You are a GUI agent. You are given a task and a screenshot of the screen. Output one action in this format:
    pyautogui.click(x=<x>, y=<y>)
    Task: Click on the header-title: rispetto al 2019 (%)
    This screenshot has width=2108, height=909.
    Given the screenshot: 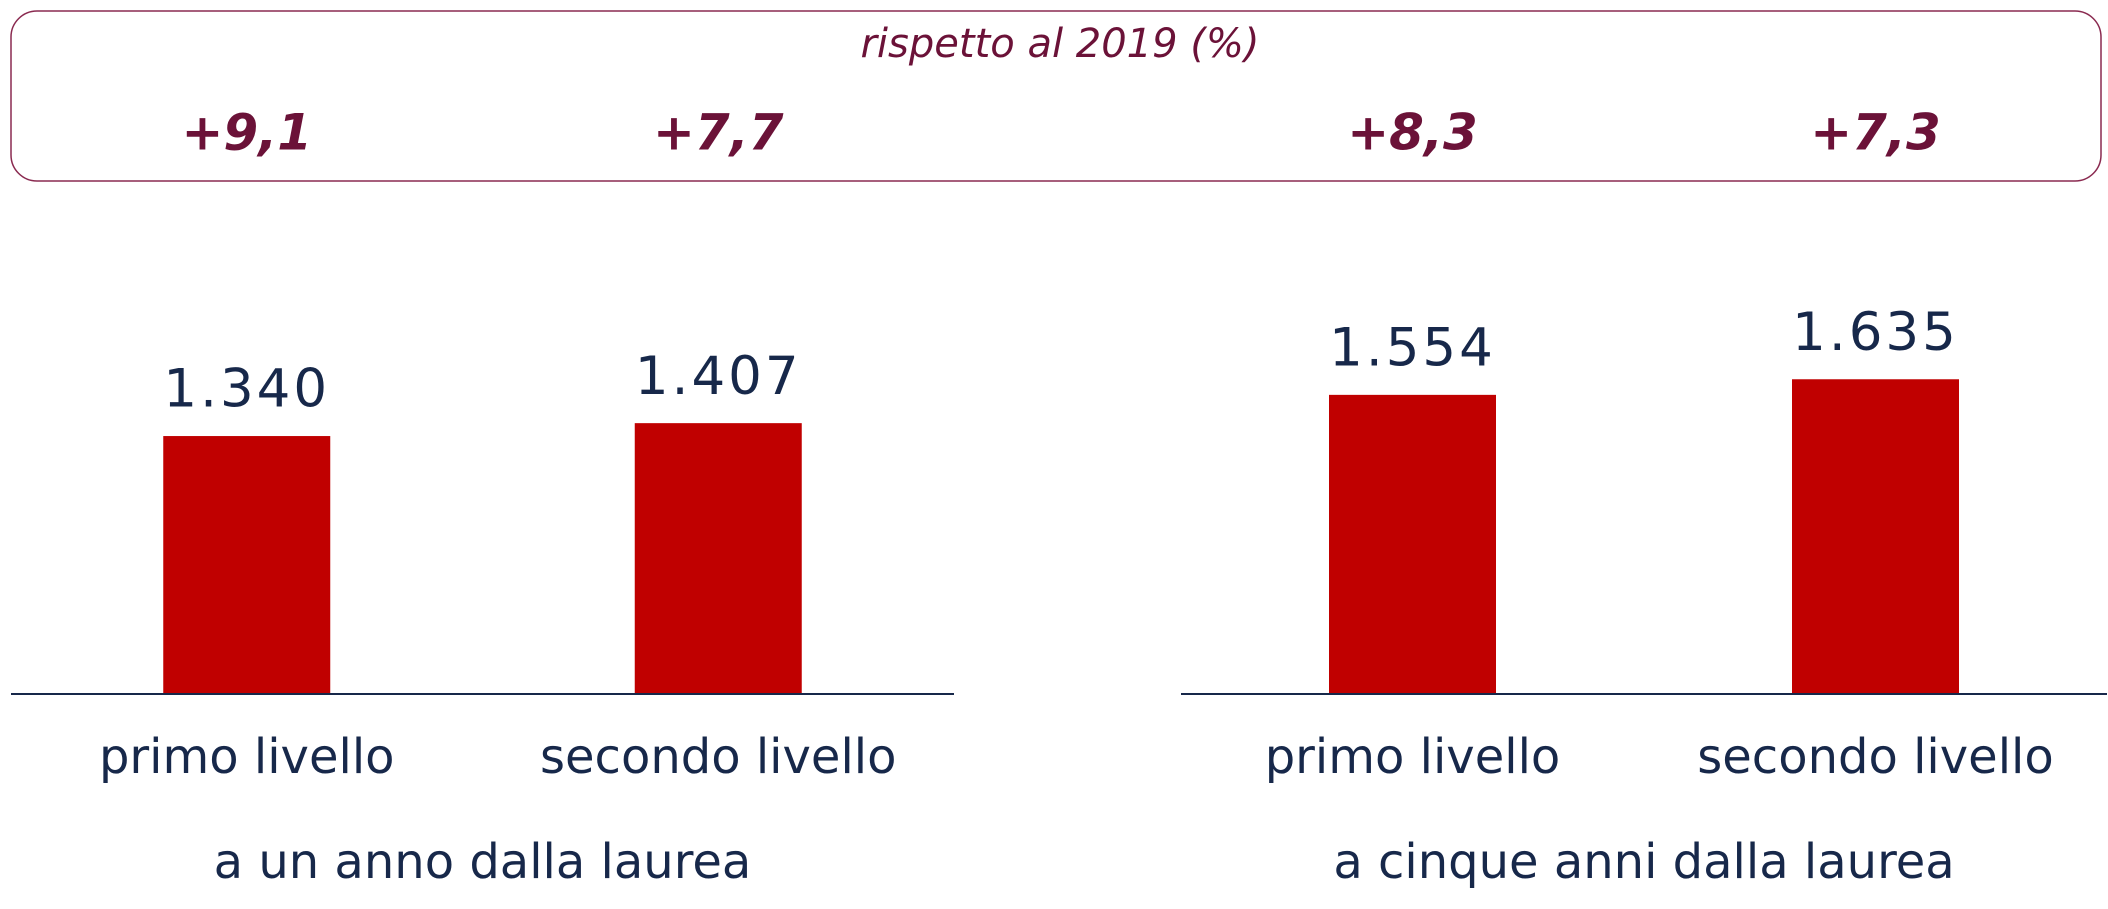 What is the action you would take?
    pyautogui.click(x=1059, y=44)
    